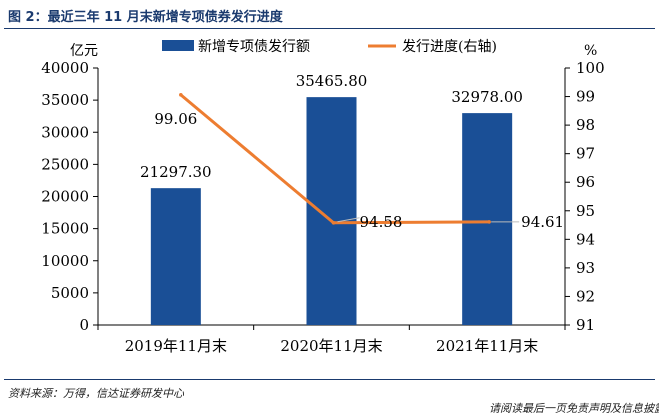 This screenshot has height=416, width=659. Describe the element at coordinates (449, 47) in the screenshot. I see `legend-label-line: 发行进度(右轴)` at that location.